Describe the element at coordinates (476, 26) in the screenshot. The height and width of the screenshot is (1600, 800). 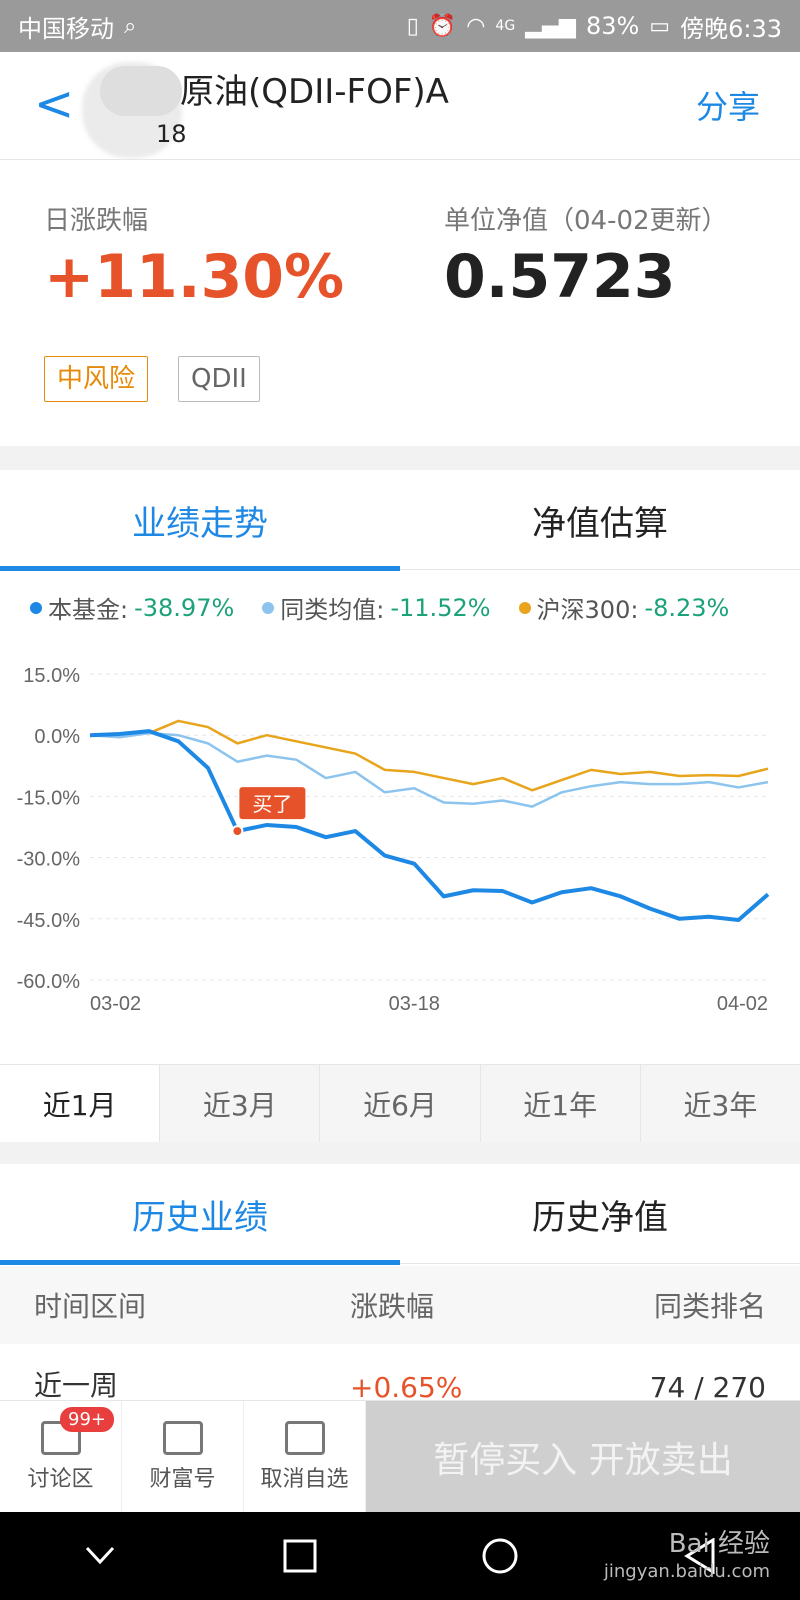
I see `wifi-icon: ◠` at that location.